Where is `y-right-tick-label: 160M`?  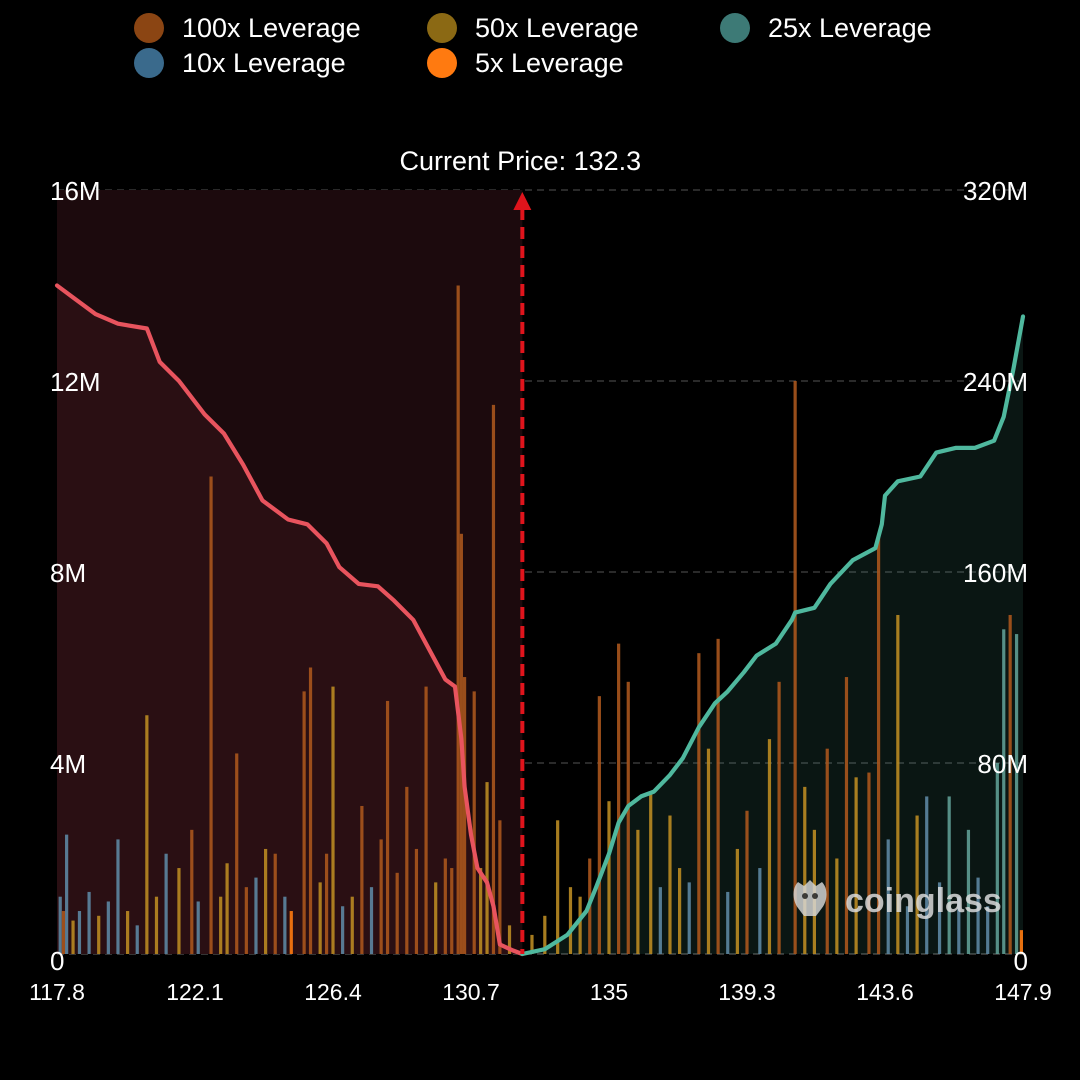
y-right-tick-label: 160M is located at coordinates (995, 573).